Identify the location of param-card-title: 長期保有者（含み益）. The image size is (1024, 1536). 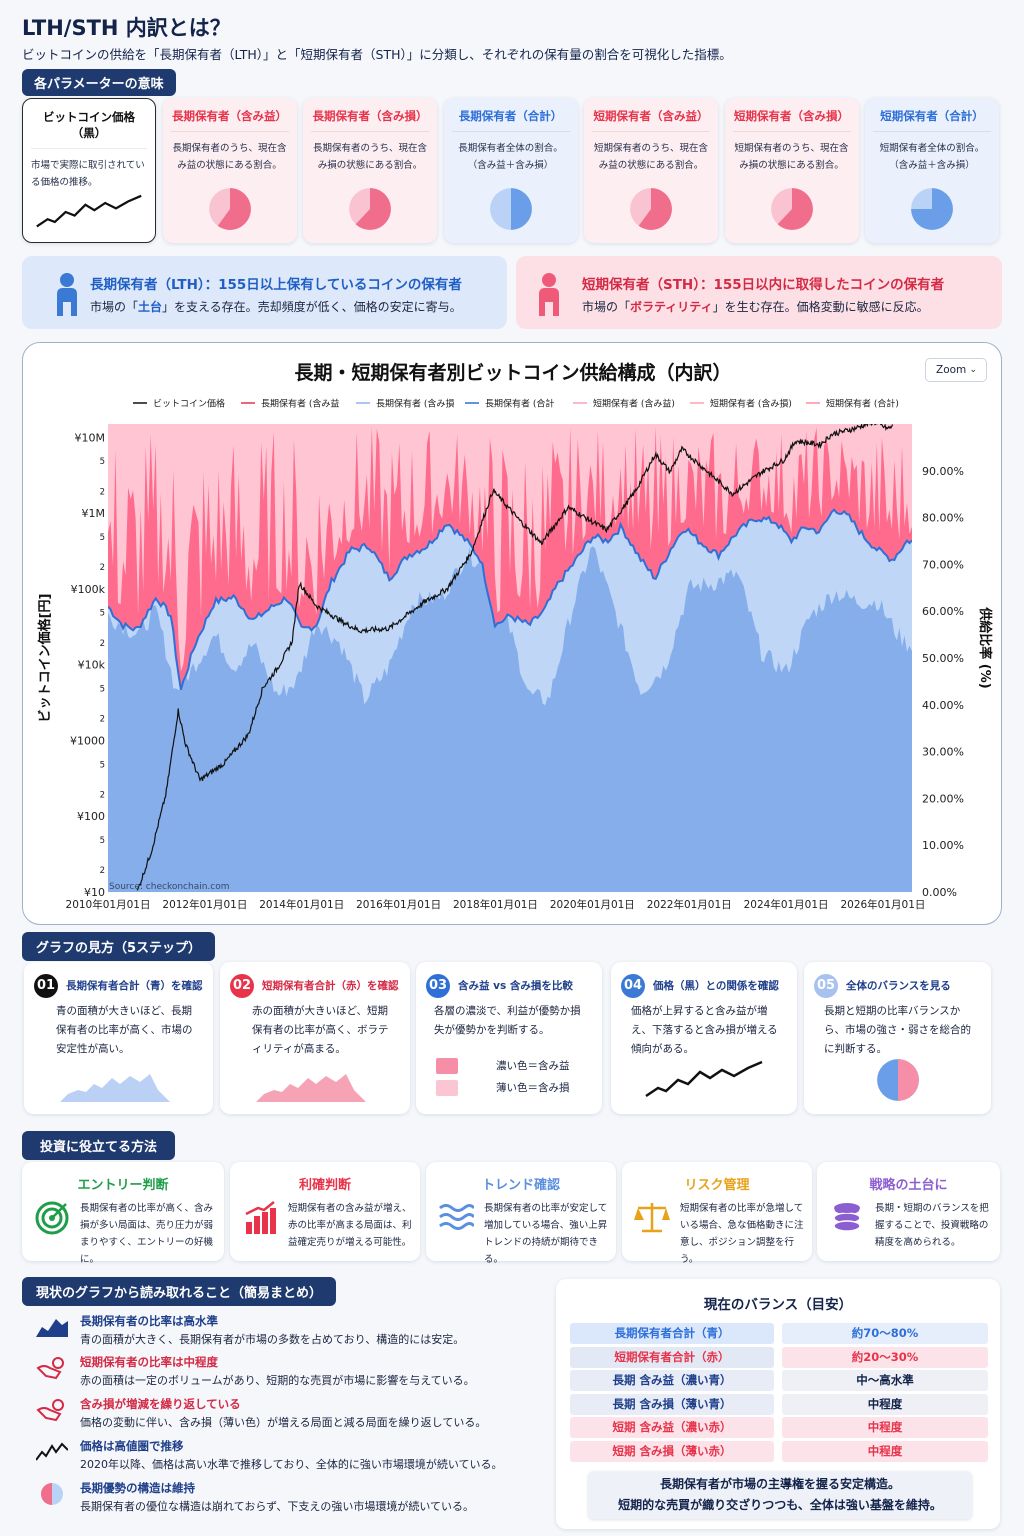
(229, 120).